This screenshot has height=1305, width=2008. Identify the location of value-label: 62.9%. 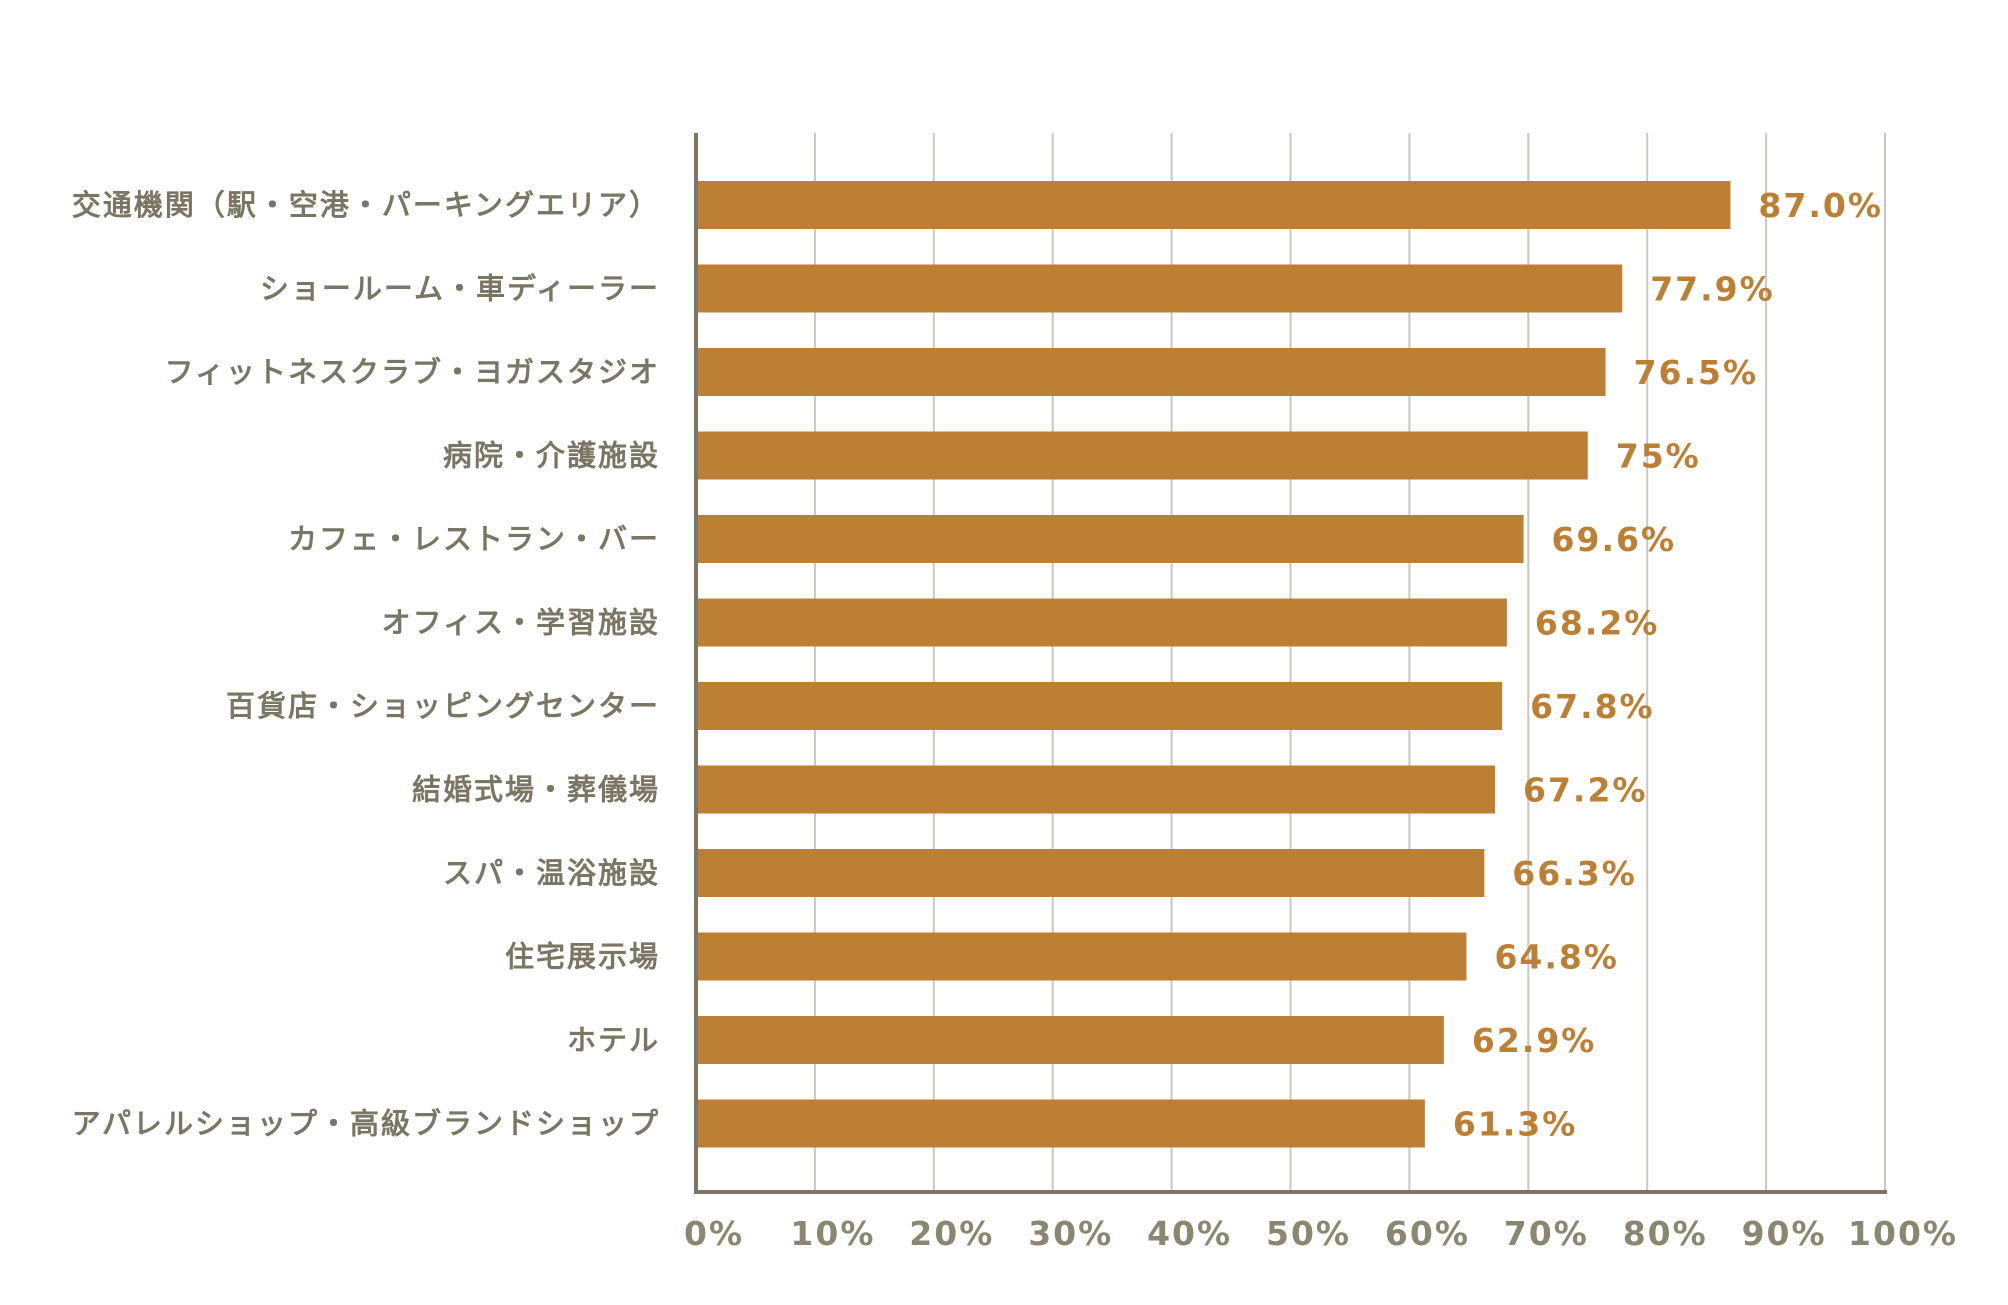
(1534, 1040).